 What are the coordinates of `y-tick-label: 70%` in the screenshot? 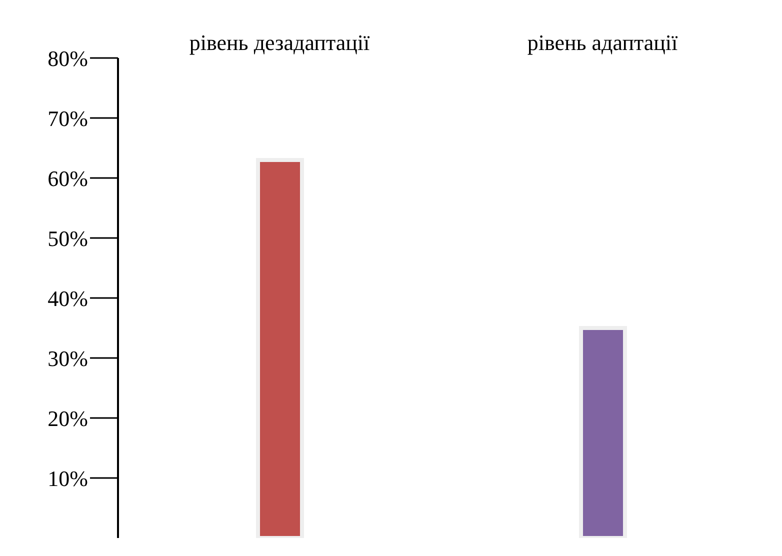 It's located at (68, 118).